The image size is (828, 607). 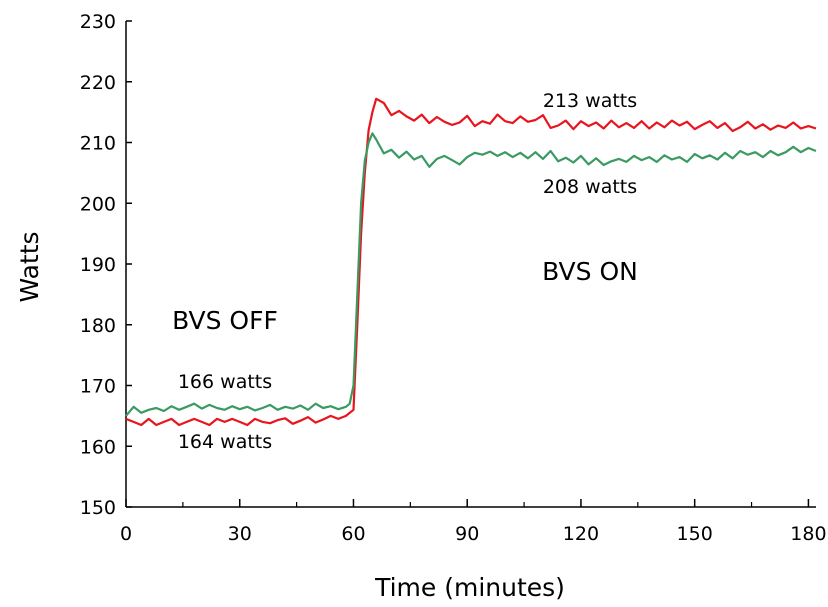 I want to click on x-tick-label: 180, so click(x=808, y=534).